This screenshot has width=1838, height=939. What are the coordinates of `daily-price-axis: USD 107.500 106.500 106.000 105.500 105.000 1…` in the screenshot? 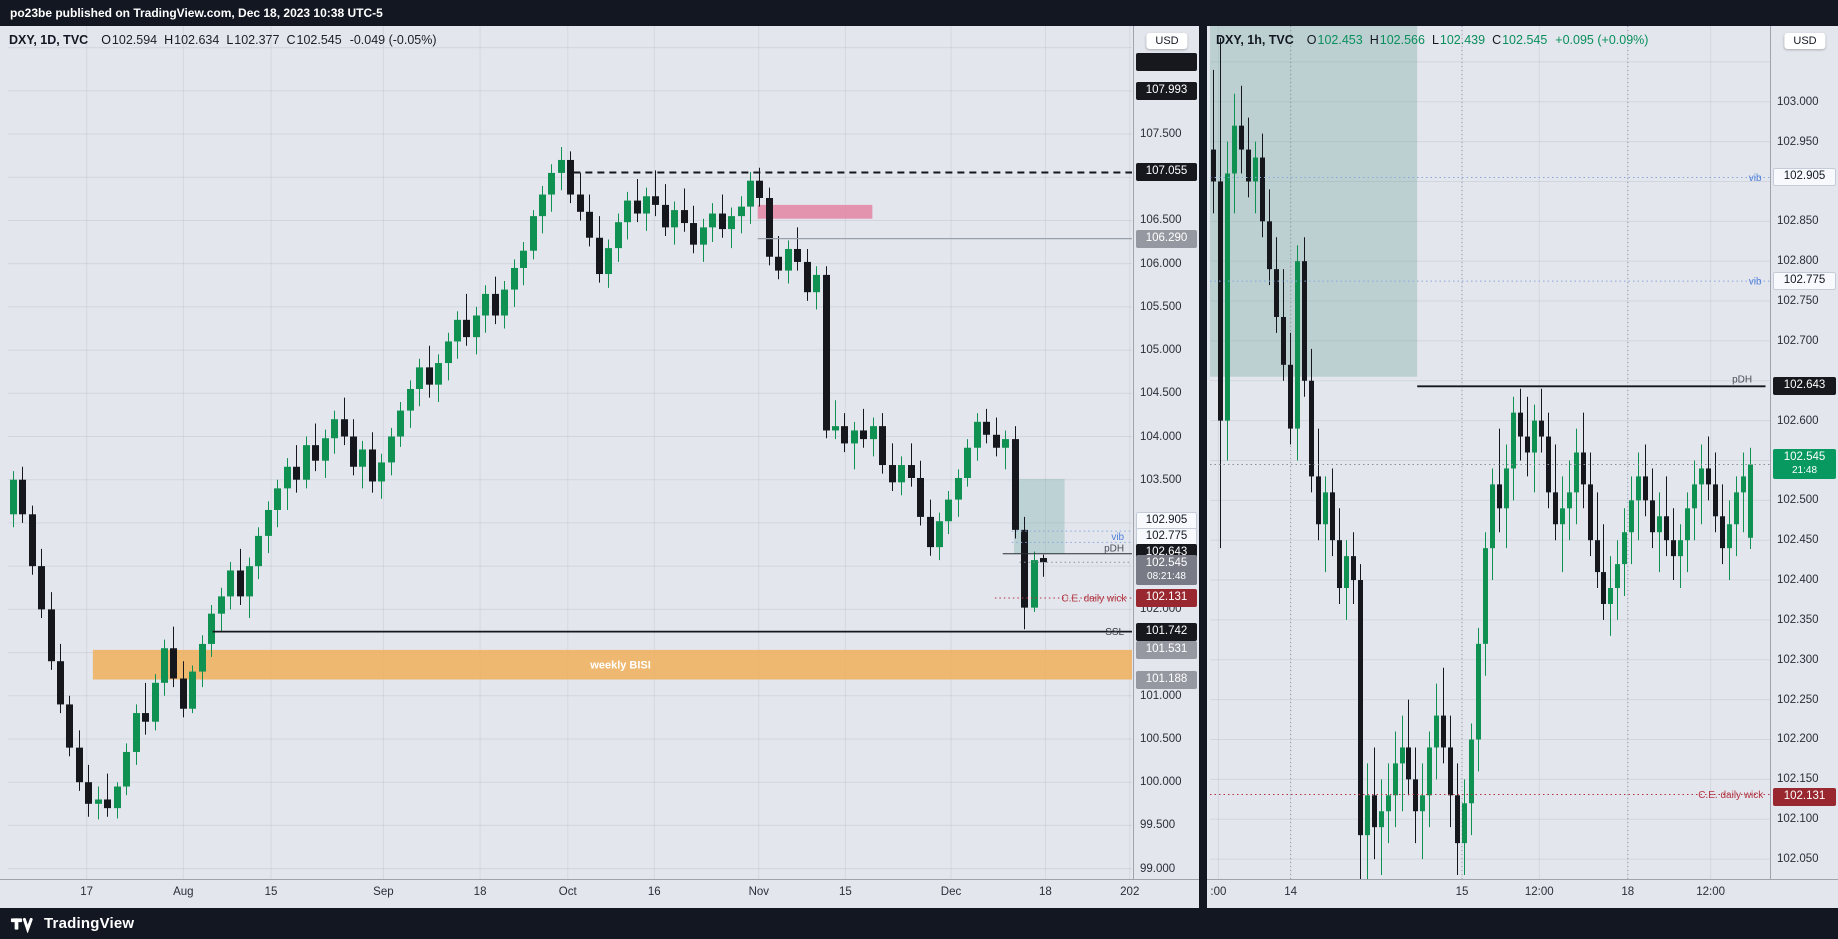 It's located at (1166, 452).